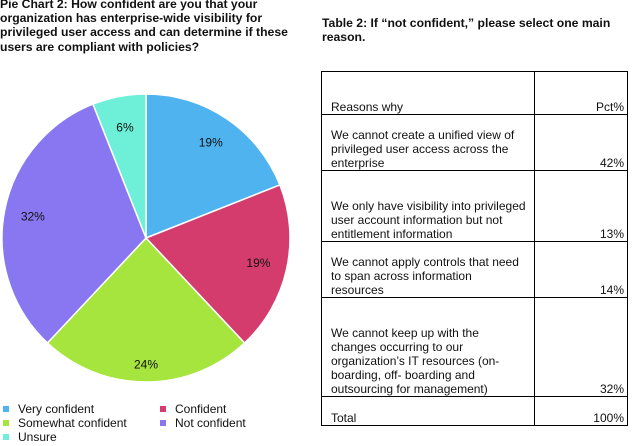 This screenshot has width=633, height=446. I want to click on pct-cell: 13%, so click(581, 206).